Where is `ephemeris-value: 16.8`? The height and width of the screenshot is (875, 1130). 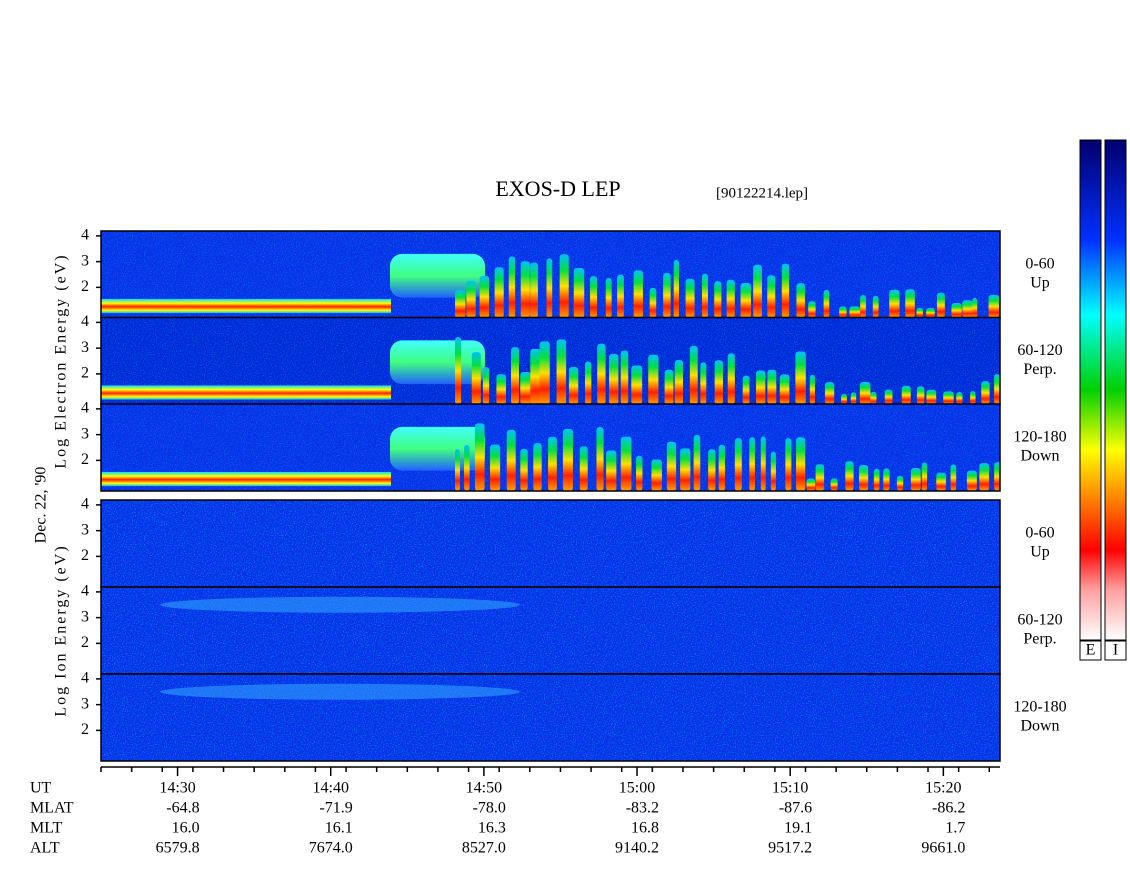
ephemeris-value: 16.8 is located at coordinates (645, 828).